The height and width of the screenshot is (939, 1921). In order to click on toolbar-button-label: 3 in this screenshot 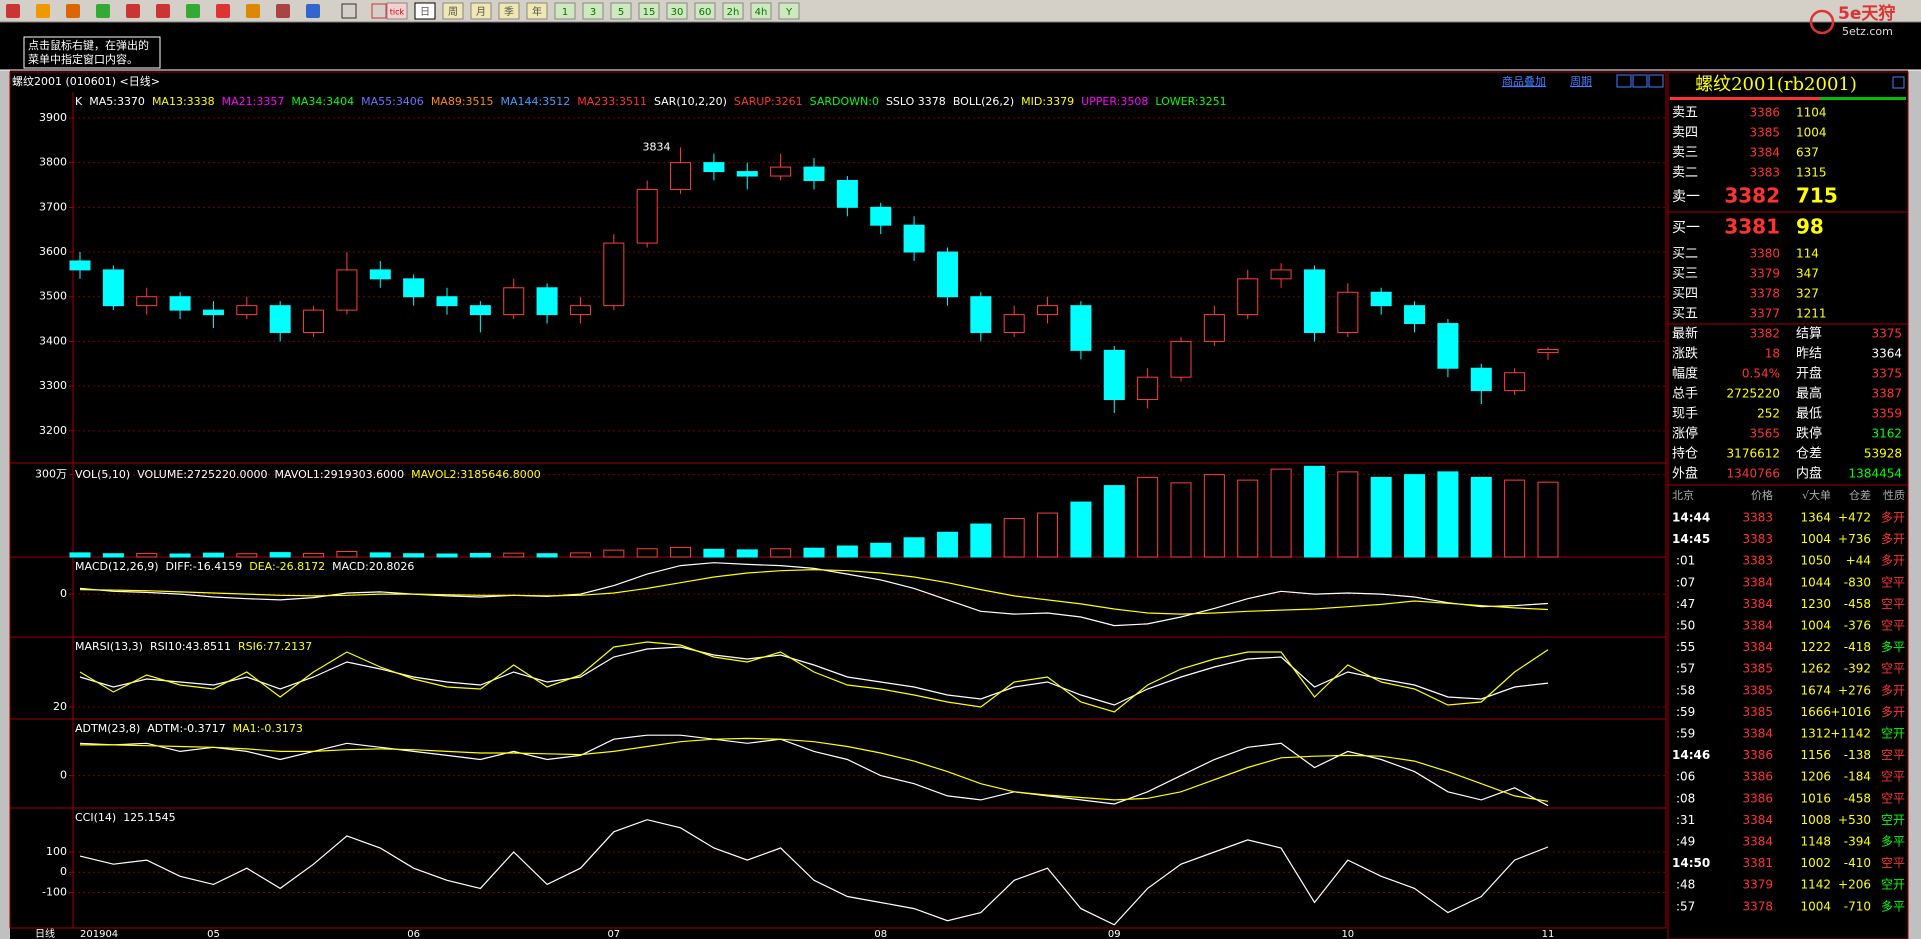, I will do `click(593, 12)`.